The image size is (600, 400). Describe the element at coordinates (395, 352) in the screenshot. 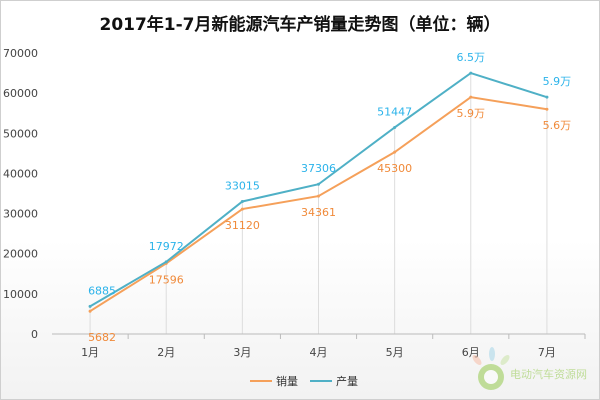

I see `x-tick-label: 5月` at that location.